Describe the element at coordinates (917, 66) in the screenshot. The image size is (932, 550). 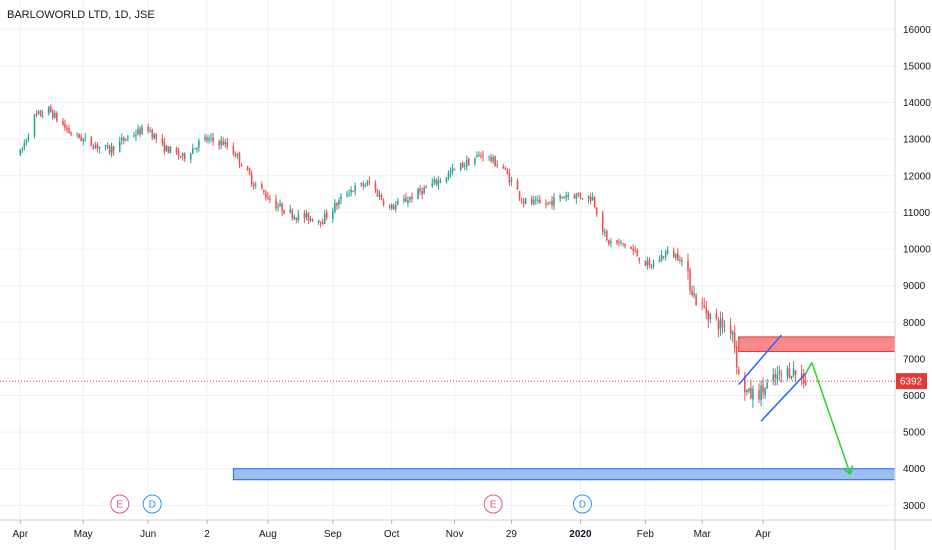
I see `y-tick-label: 15000` at that location.